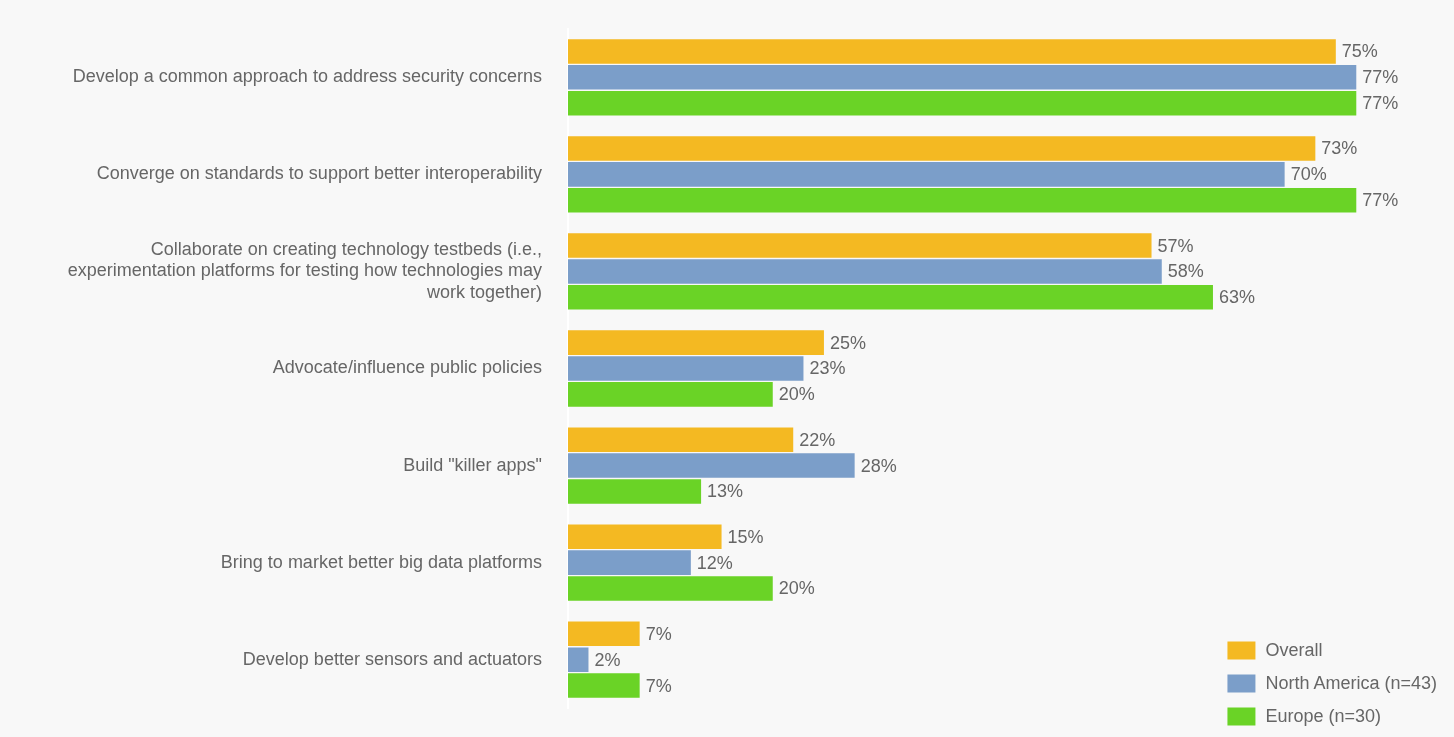  What do you see at coordinates (1236, 297) in the screenshot?
I see `data-label: 63%` at bounding box center [1236, 297].